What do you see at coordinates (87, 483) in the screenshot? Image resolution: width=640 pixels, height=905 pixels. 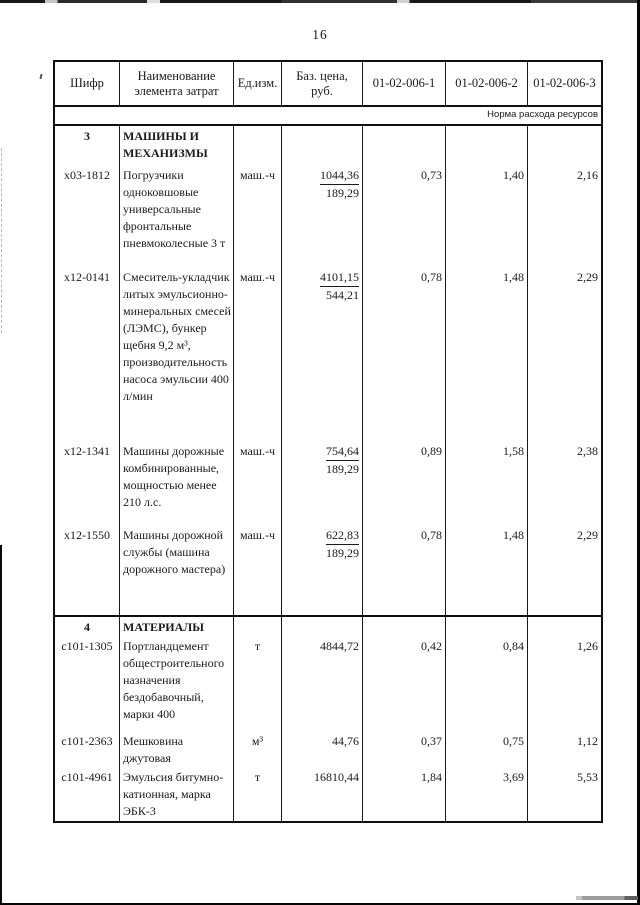 I see `resource-code: х12-1341` at bounding box center [87, 483].